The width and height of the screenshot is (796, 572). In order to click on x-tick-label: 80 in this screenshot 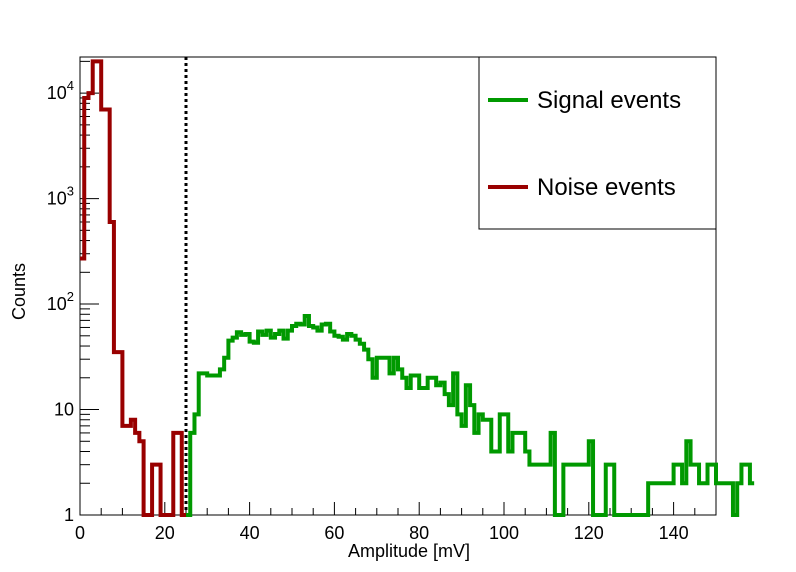, I will do `click(419, 533)`.